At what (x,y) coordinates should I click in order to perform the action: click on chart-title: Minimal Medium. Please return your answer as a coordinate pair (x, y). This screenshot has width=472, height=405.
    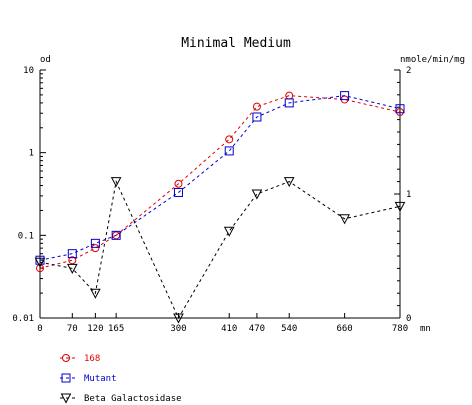
    Looking at the image, I should click on (236, 43).